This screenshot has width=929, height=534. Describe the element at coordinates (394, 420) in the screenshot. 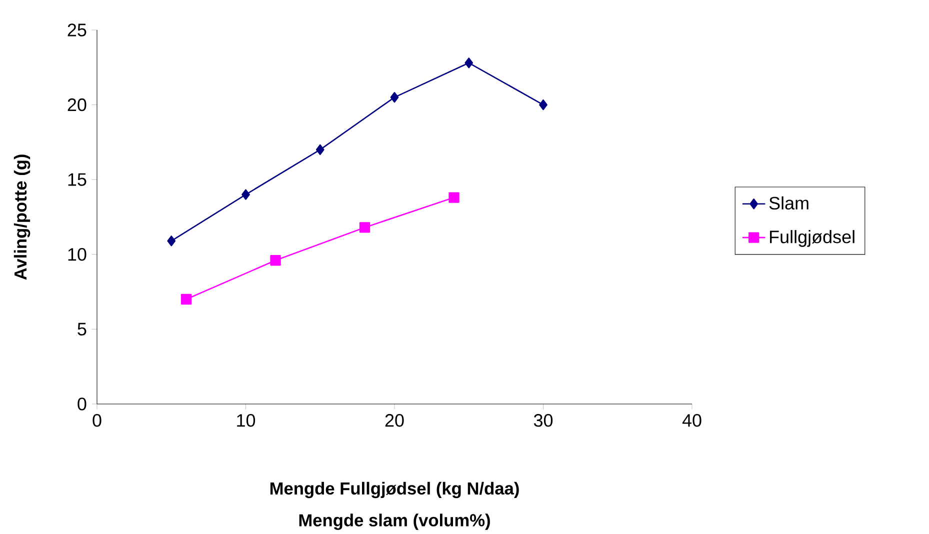

I see `x-tick-label: 20` at that location.